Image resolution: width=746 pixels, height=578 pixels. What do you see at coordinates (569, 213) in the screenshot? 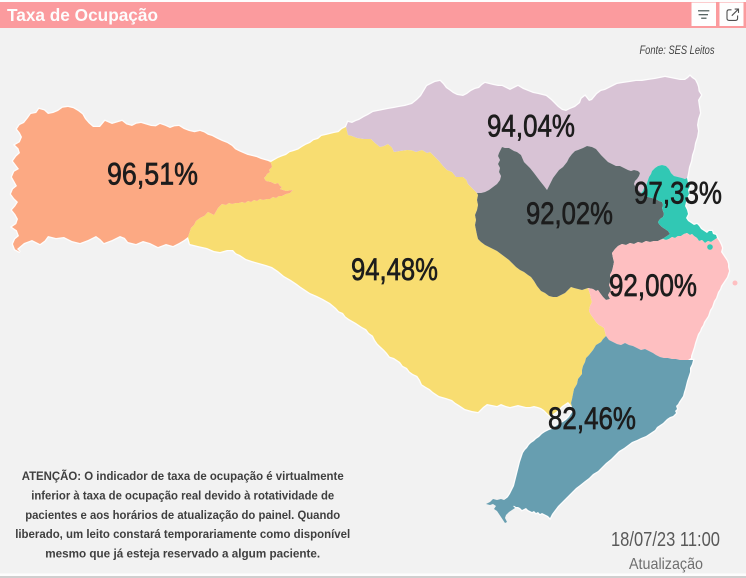
I see `svg-text: 92,02%` at bounding box center [569, 213].